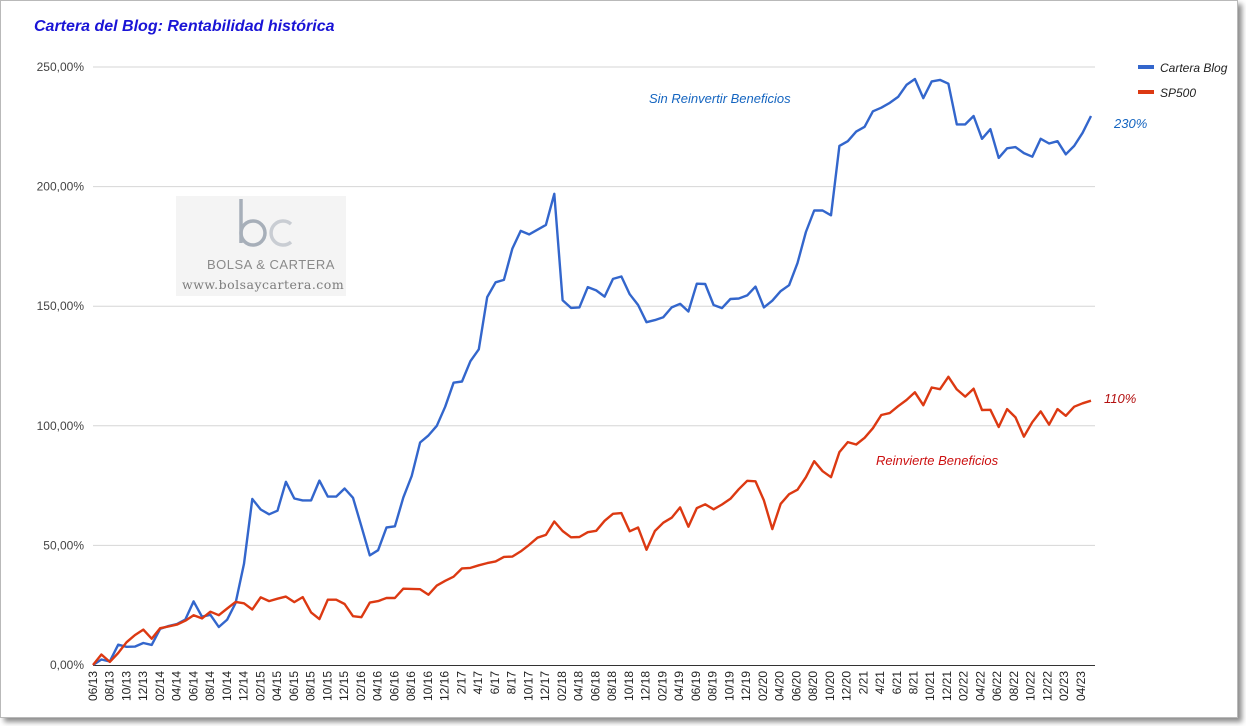 The image size is (1246, 726). What do you see at coordinates (63, 545) in the screenshot?
I see `y-tick-label: 50,00%` at bounding box center [63, 545].